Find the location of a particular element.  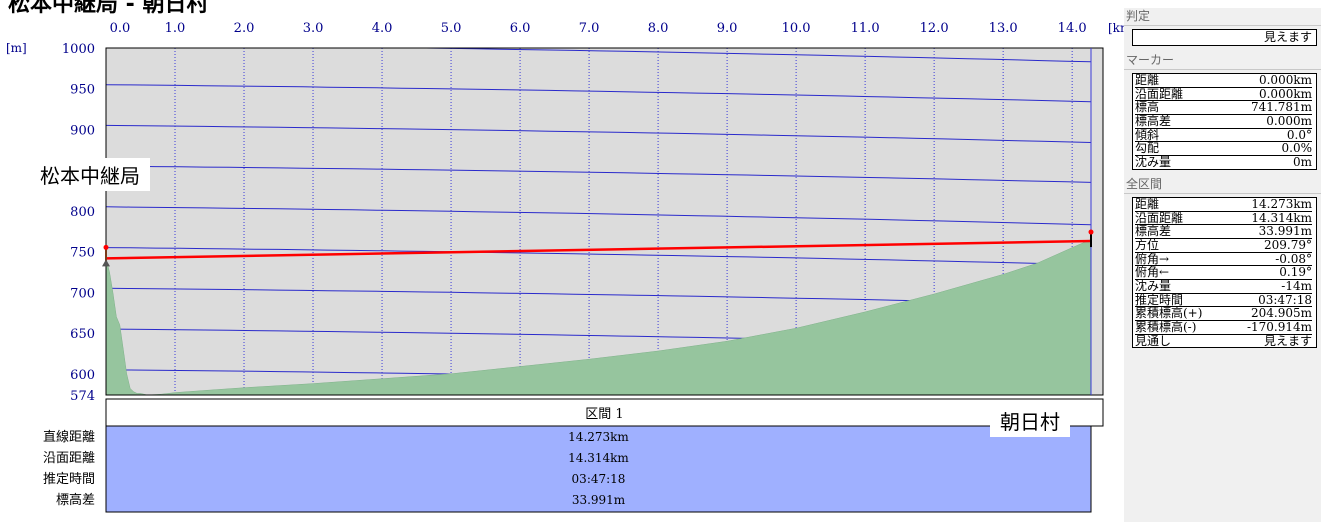

x-tick-label: 4.0 is located at coordinates (382, 28).